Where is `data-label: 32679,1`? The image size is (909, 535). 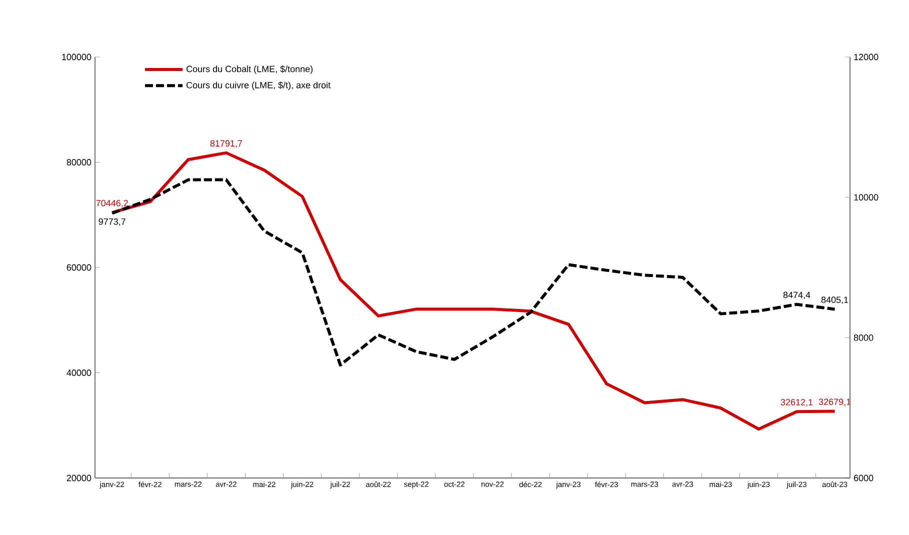
data-label: 32679,1 is located at coordinates (834, 402).